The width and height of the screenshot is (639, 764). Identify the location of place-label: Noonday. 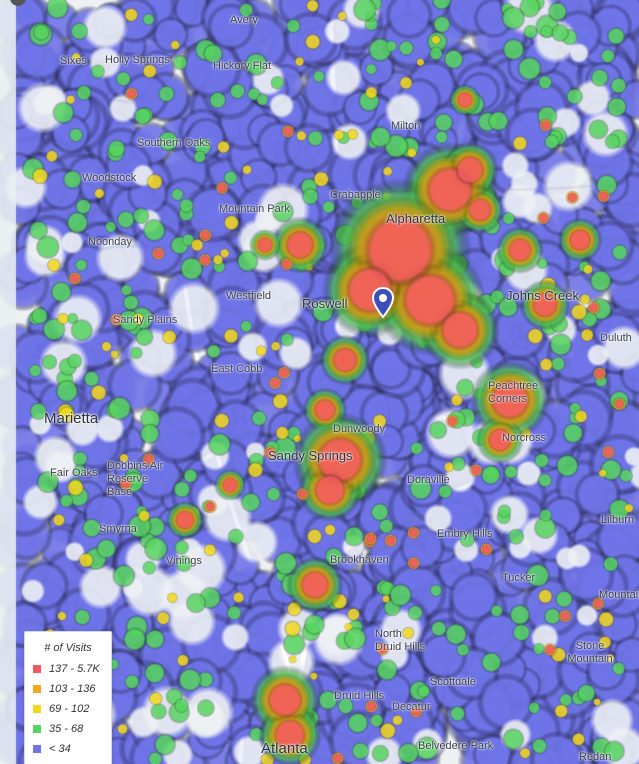
(110, 242).